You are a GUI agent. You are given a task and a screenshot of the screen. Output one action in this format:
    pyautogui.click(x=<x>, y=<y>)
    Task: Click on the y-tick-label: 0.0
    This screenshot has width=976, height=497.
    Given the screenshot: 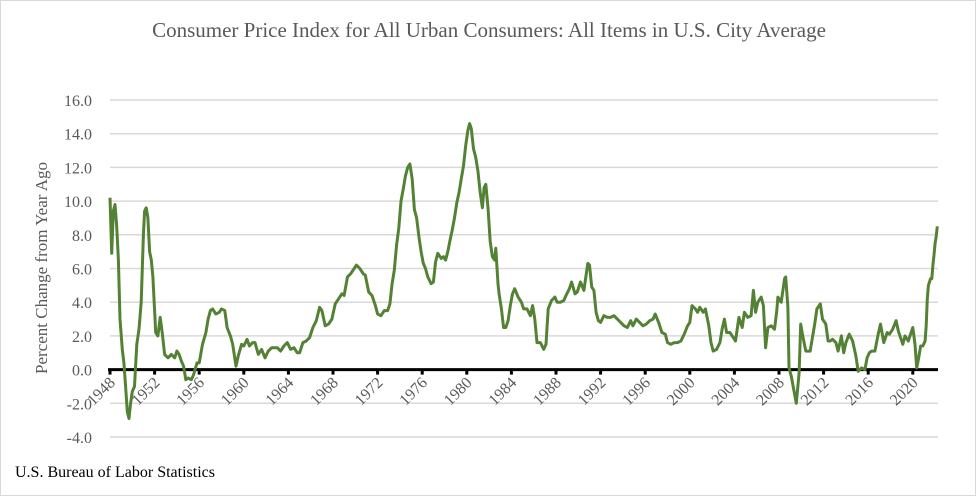 What is the action you would take?
    pyautogui.click(x=82, y=371)
    